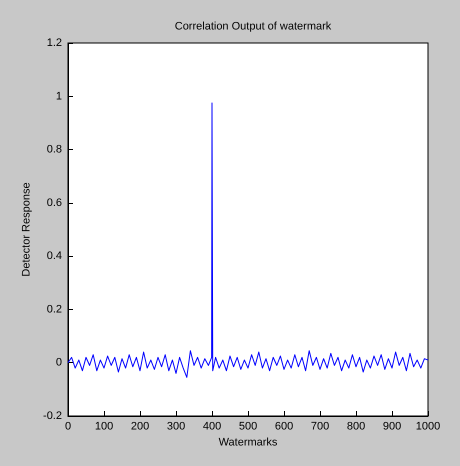 This screenshot has height=466, width=460. Describe the element at coordinates (26, 229) in the screenshot. I see `y-axis-title: Detector Response` at that location.